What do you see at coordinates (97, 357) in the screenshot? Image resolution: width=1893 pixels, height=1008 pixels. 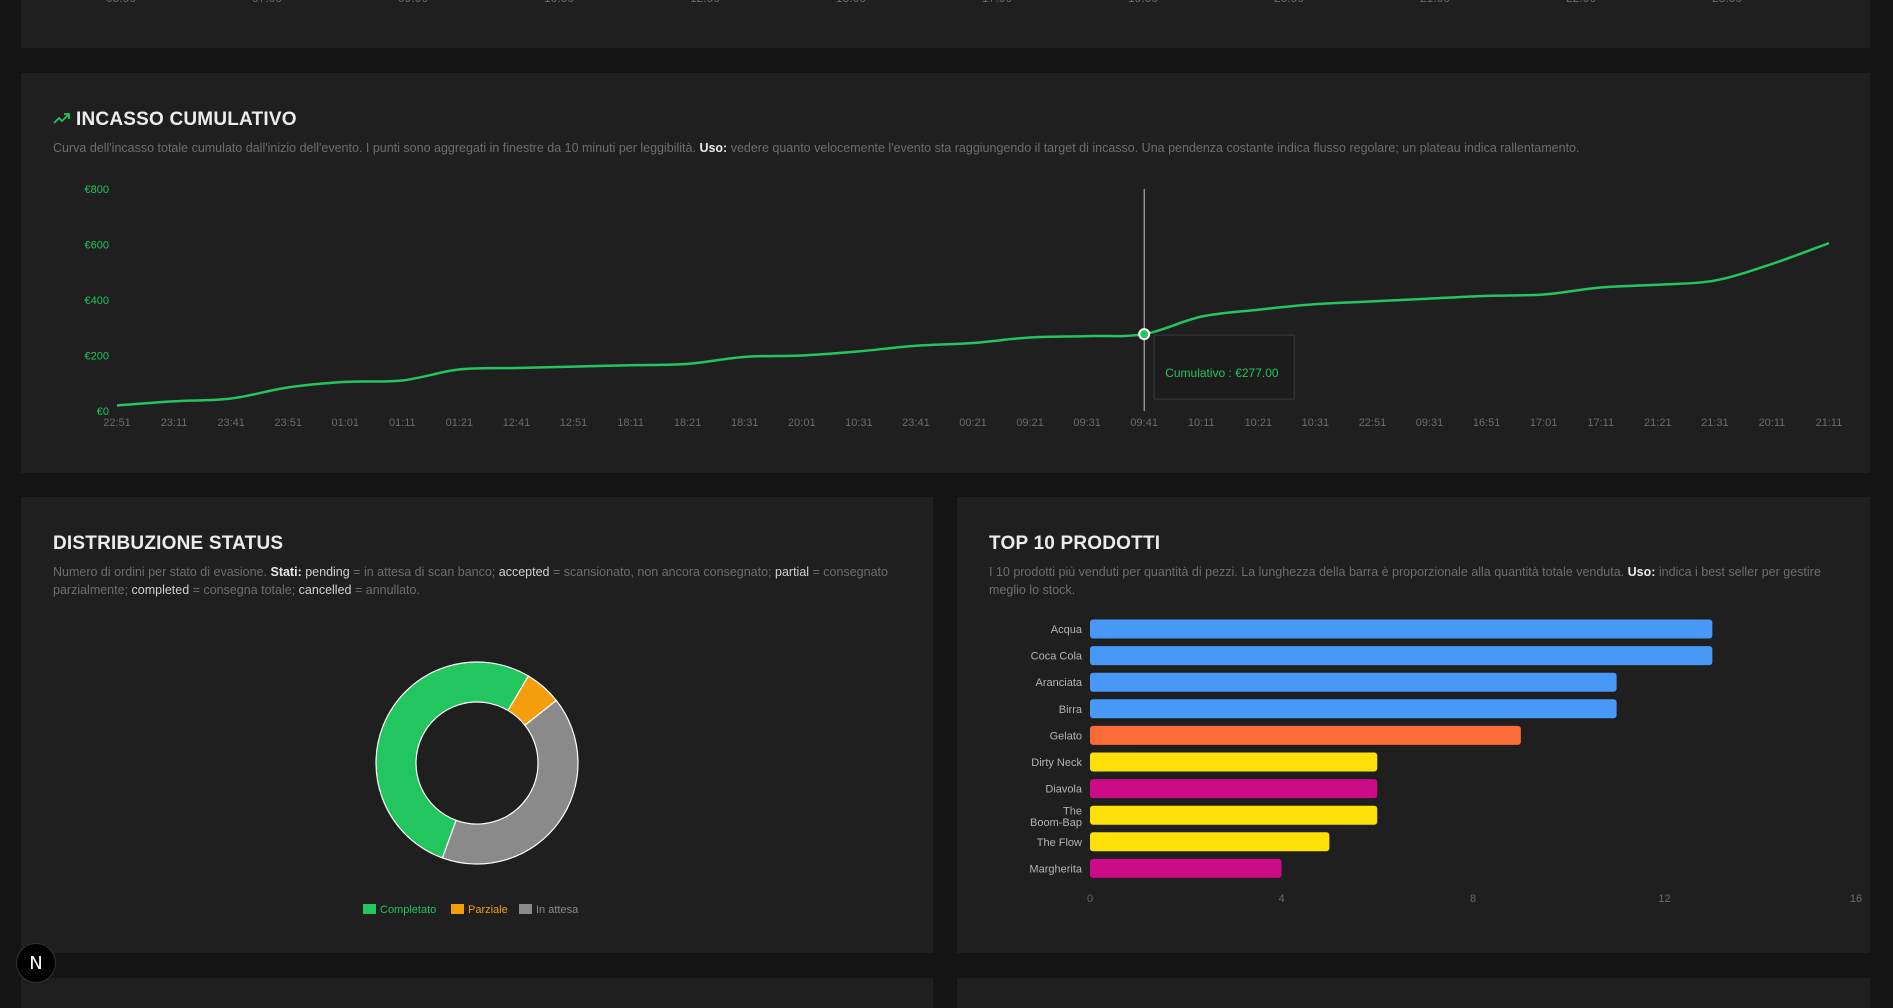 I see `y-tick-label: €200` at bounding box center [97, 357].